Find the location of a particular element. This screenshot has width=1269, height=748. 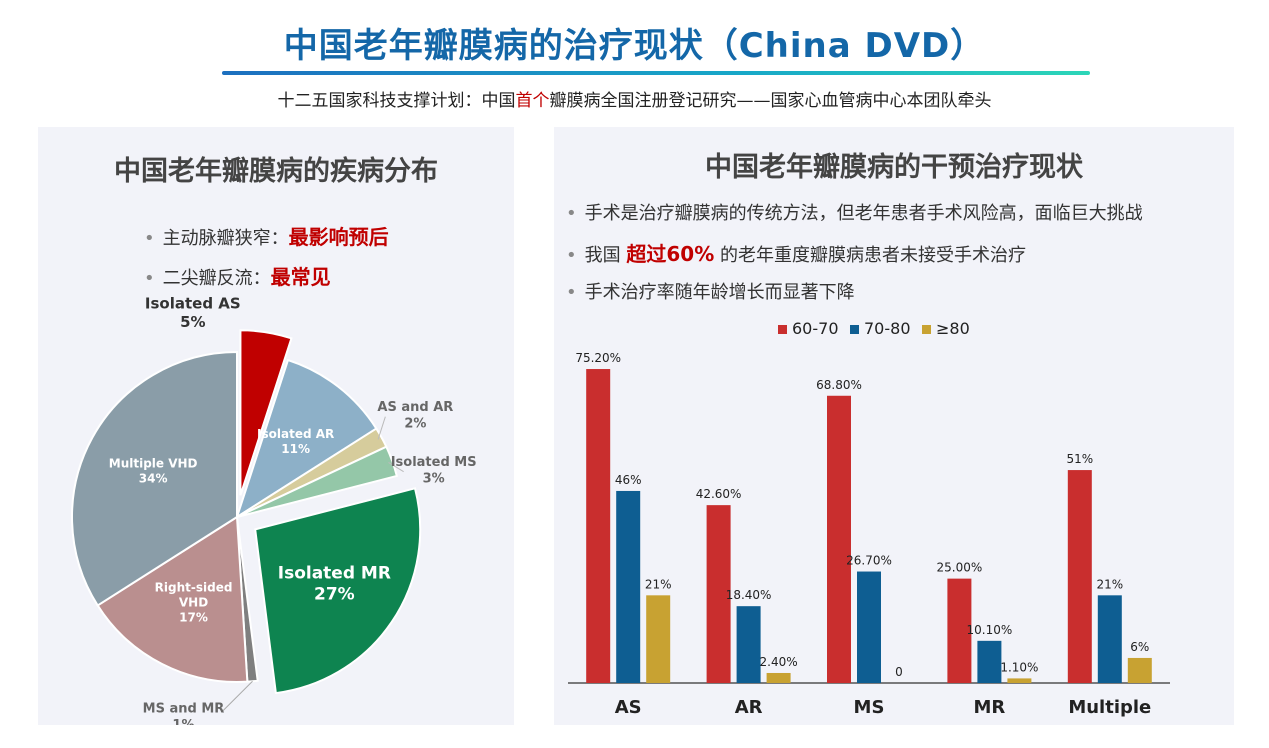

subtitle-highlight: 首个 is located at coordinates (532, 101).